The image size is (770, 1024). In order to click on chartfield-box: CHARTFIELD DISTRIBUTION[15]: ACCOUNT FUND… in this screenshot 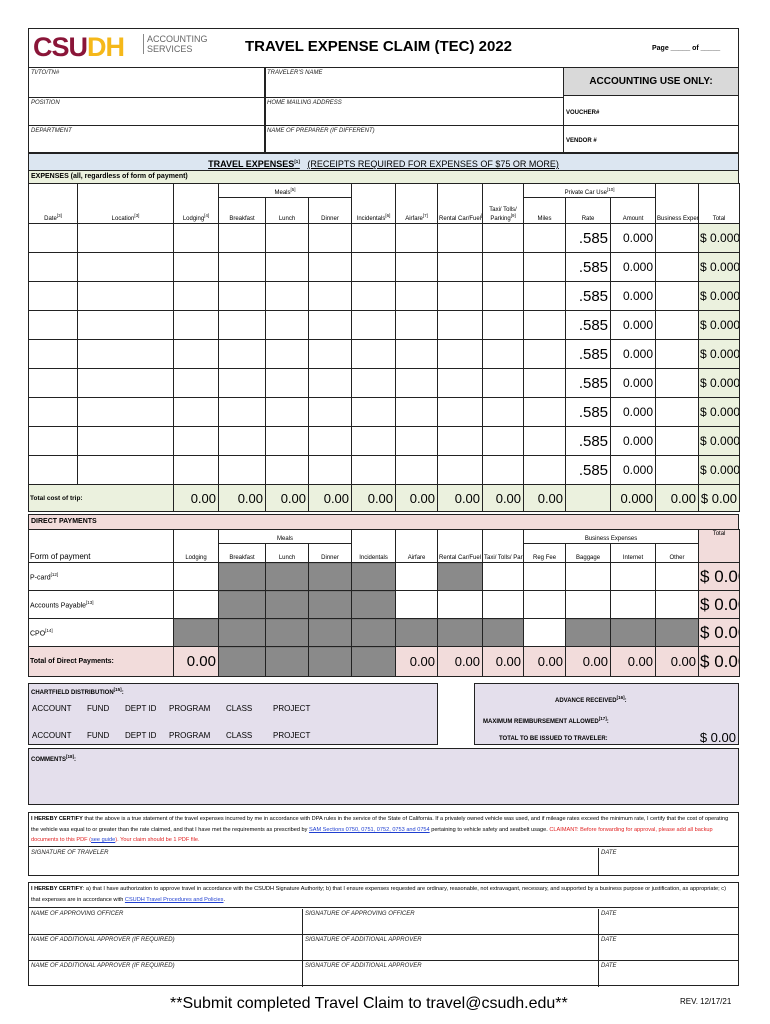, I will do `click(233, 714)`.